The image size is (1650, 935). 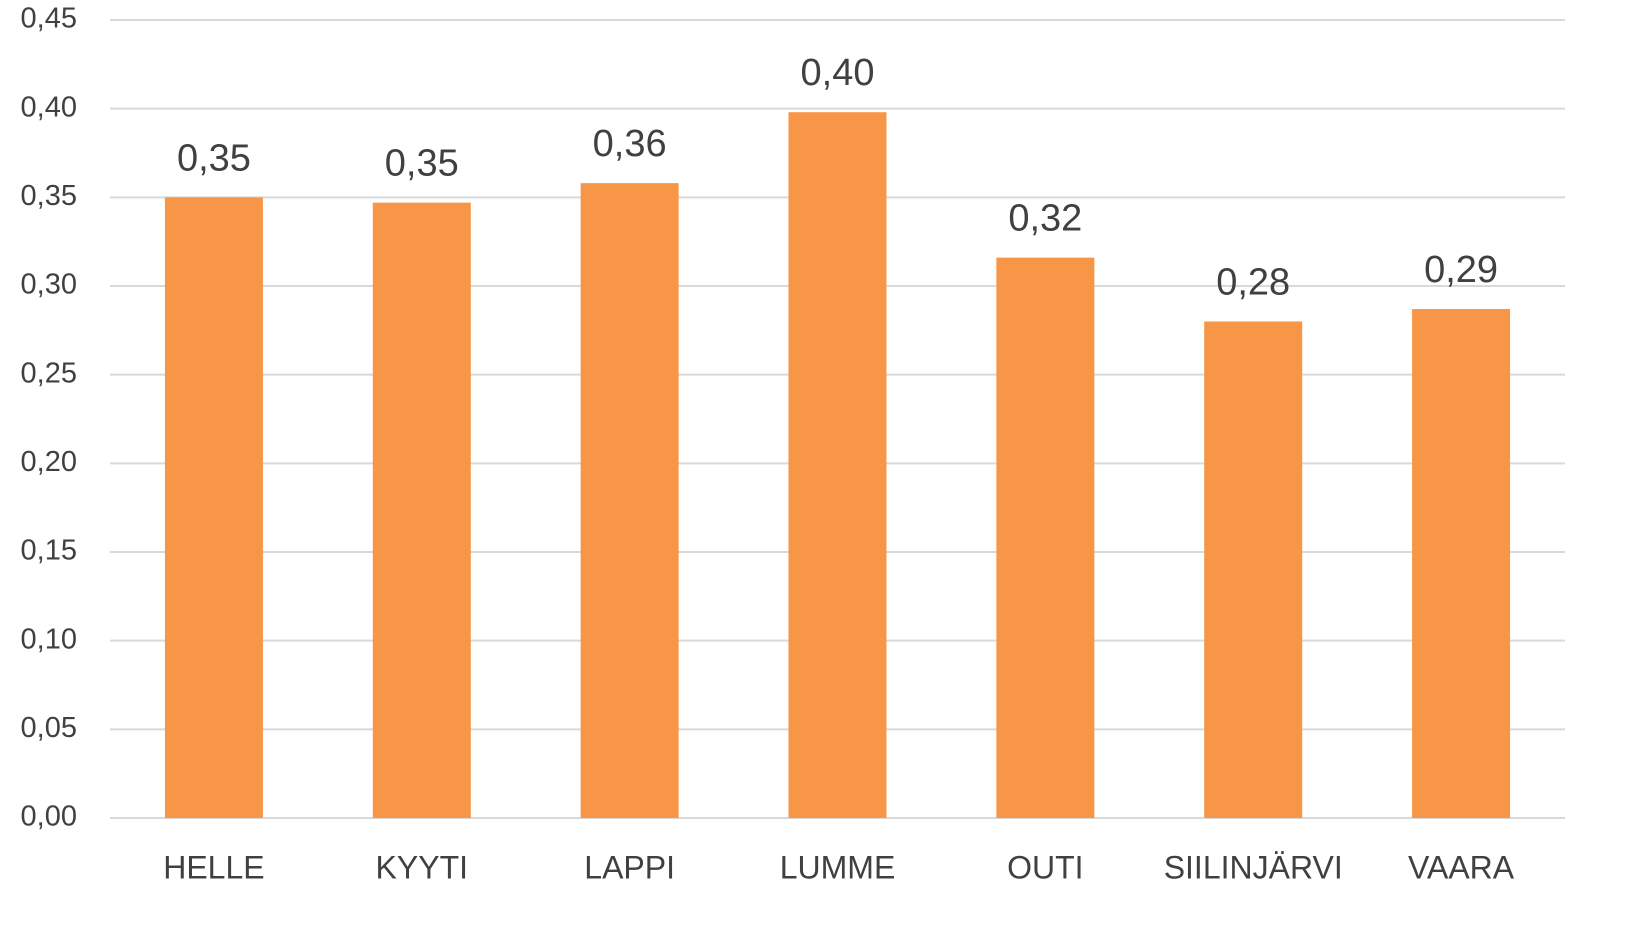 What do you see at coordinates (838, 73) in the screenshot?
I see `data-label: 0,40` at bounding box center [838, 73].